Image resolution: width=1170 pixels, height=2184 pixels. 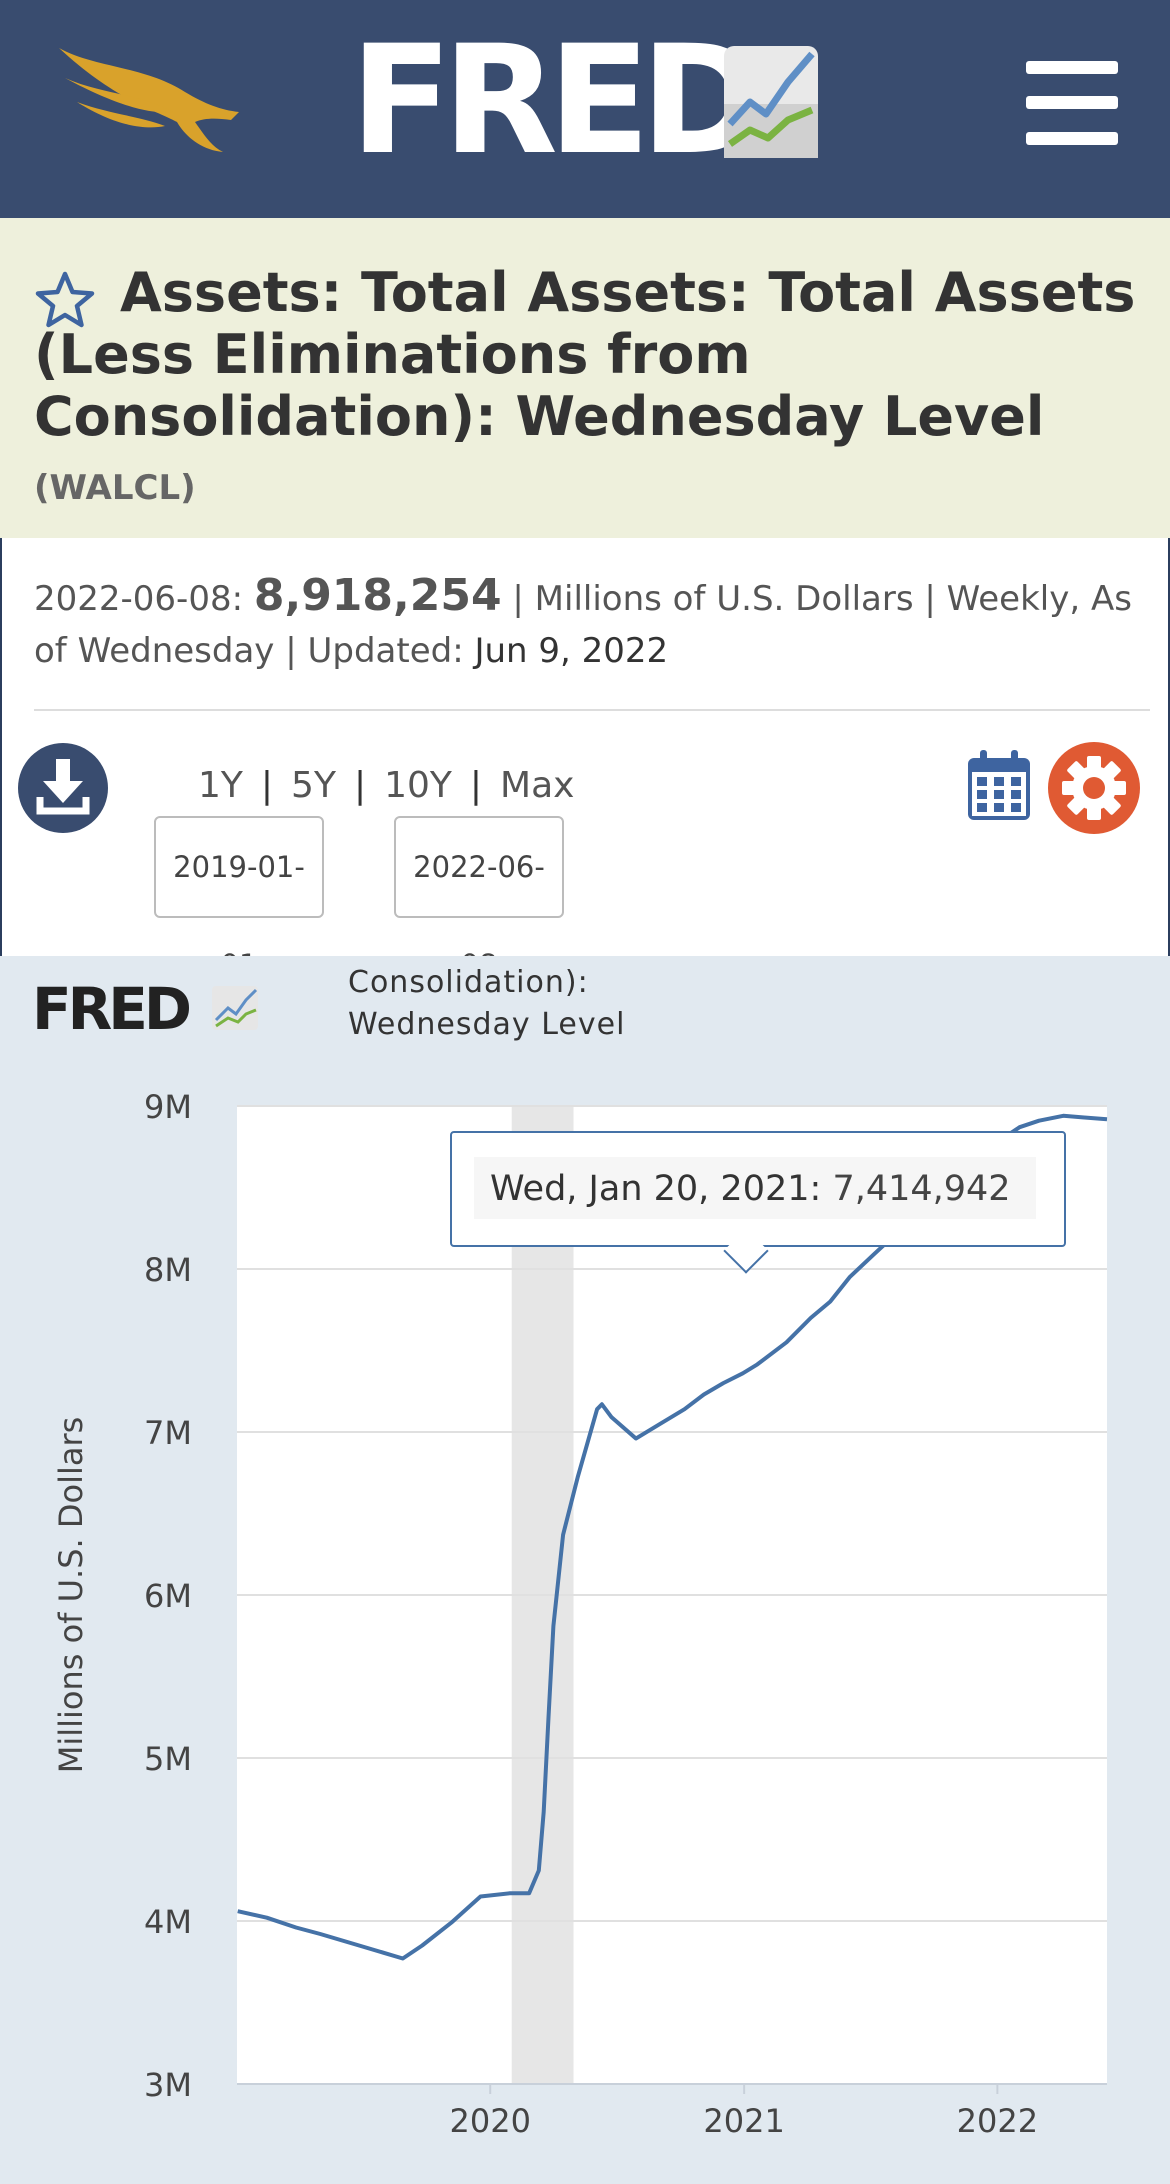 What do you see at coordinates (168, 1270) in the screenshot?
I see `y-tick-label: 8M` at bounding box center [168, 1270].